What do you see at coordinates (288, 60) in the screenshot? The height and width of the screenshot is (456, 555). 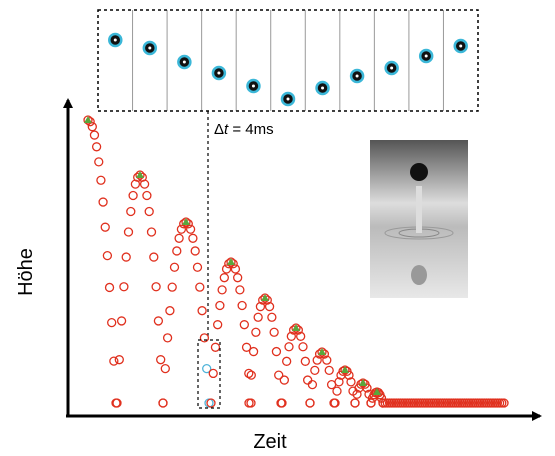 I see `frame-strip` at bounding box center [288, 60].